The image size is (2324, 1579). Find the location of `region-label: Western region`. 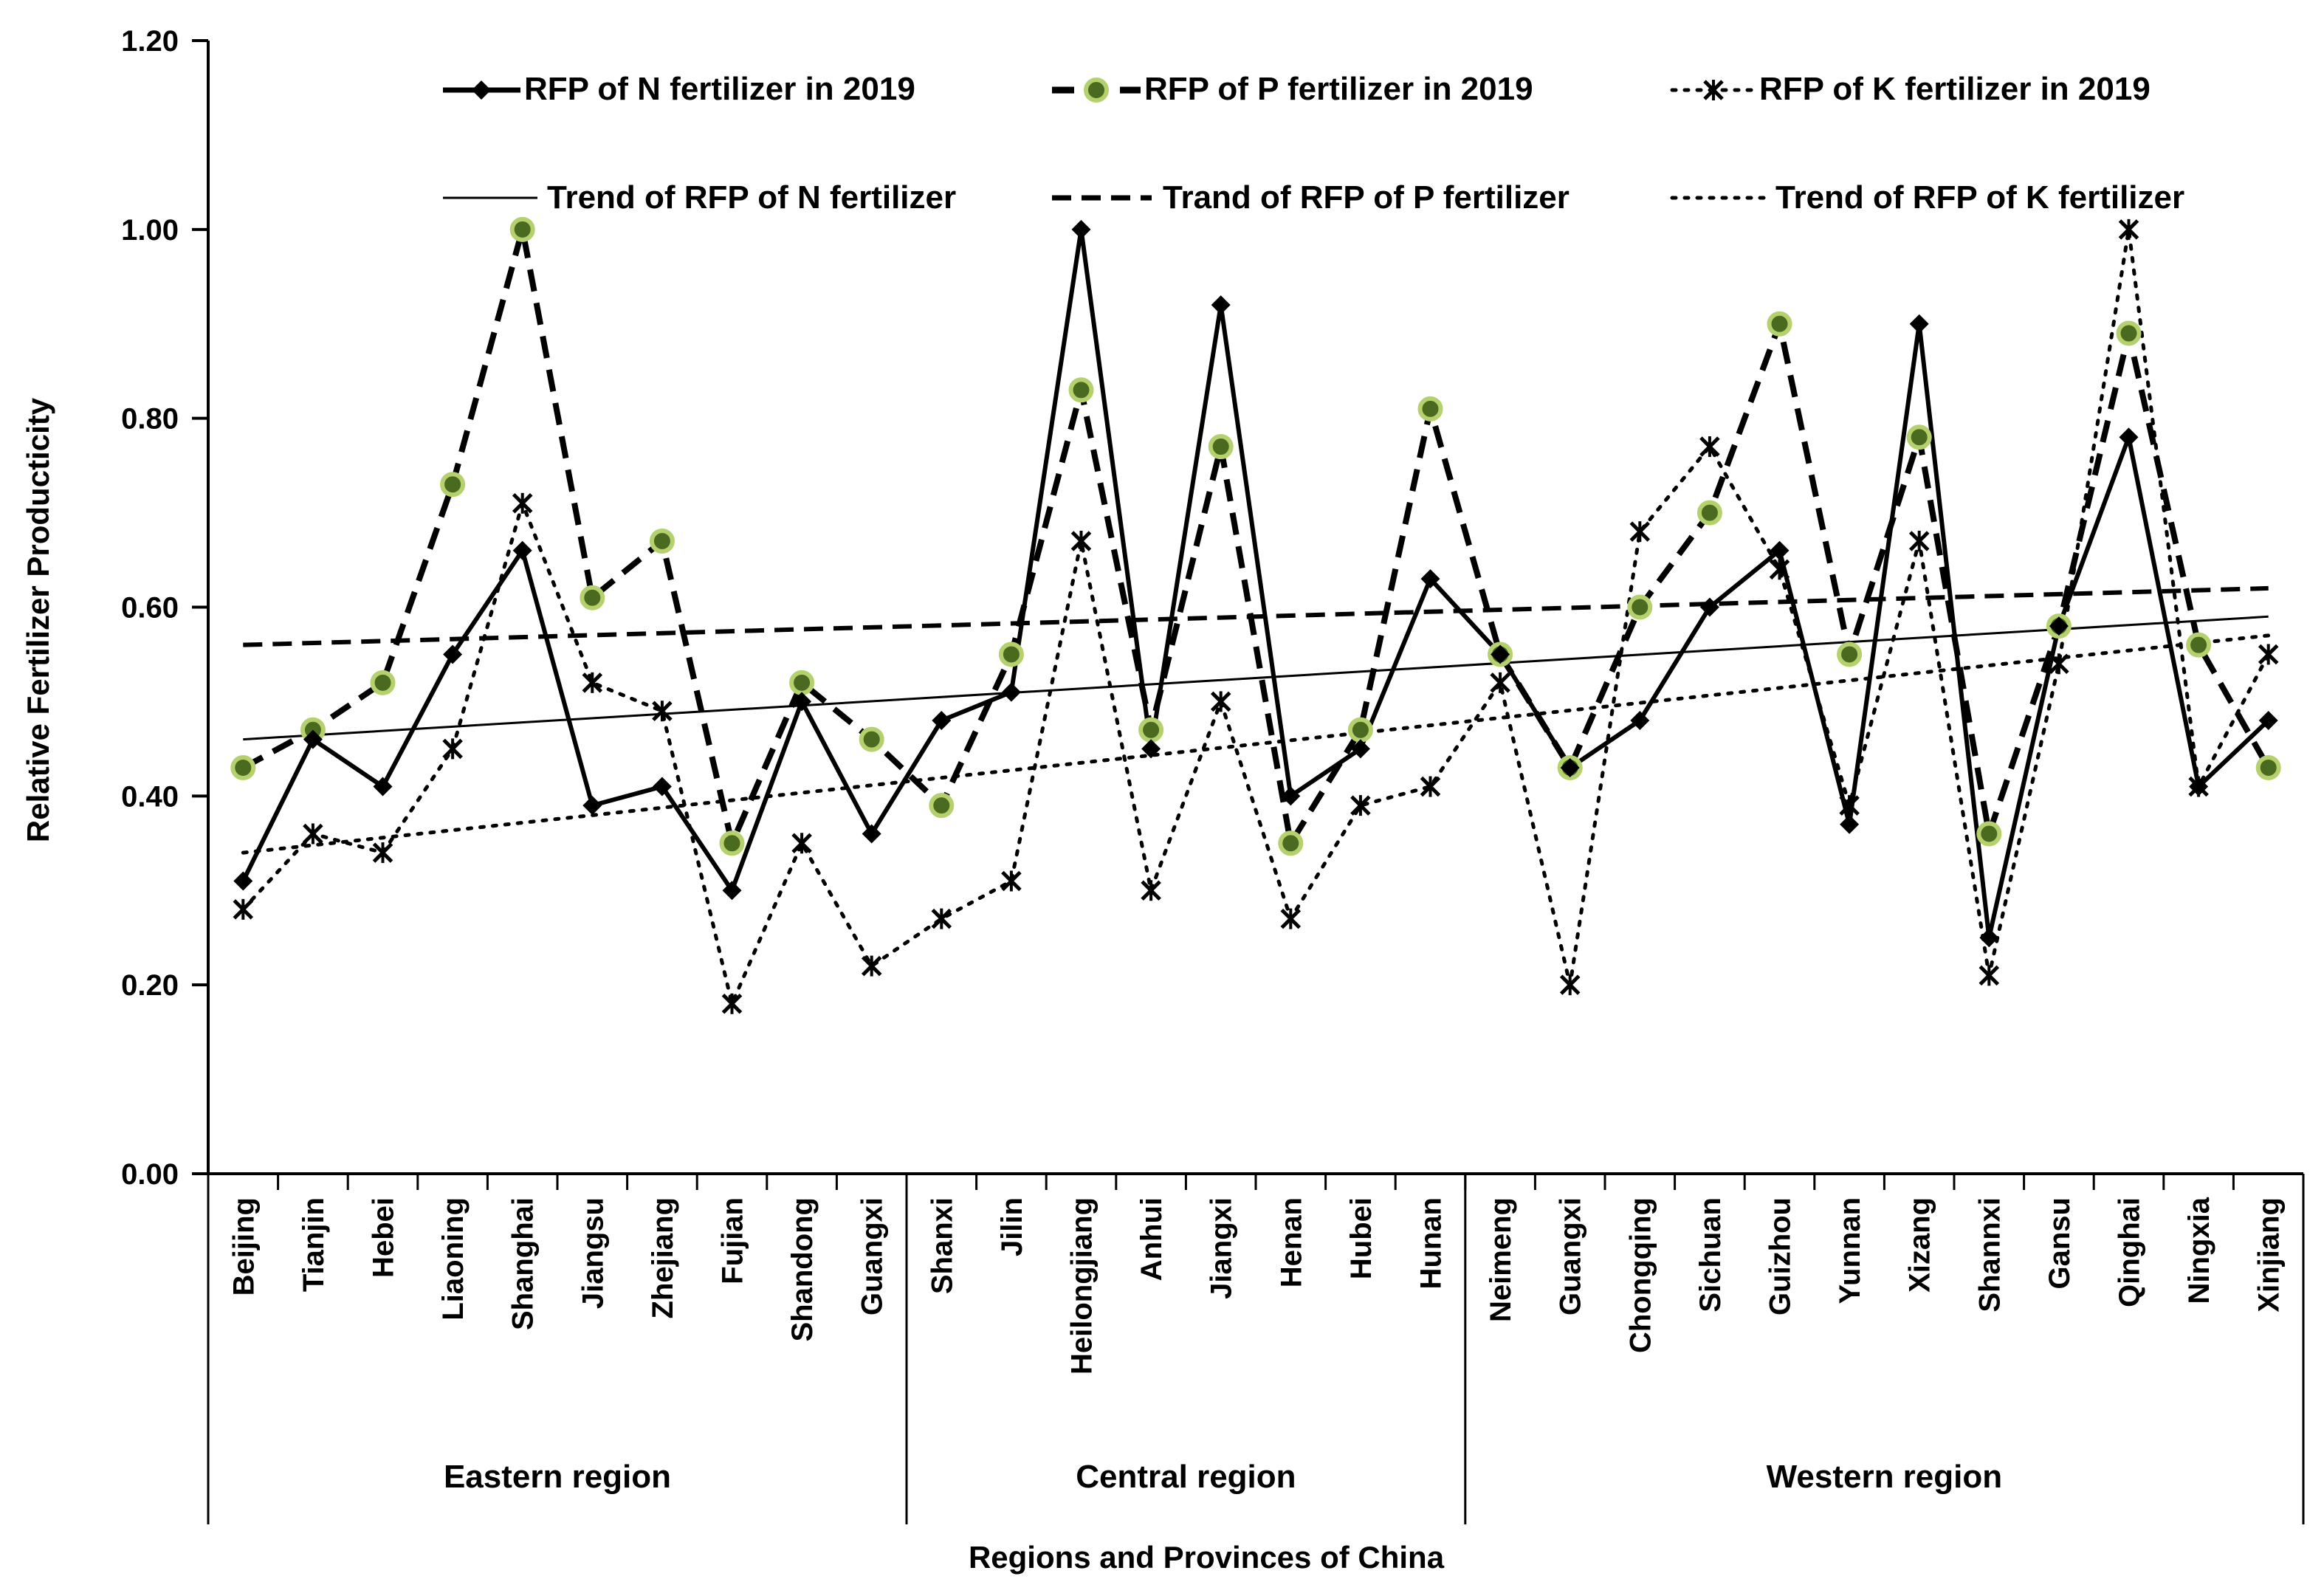

region-label: Western region is located at coordinates (1884, 1477).